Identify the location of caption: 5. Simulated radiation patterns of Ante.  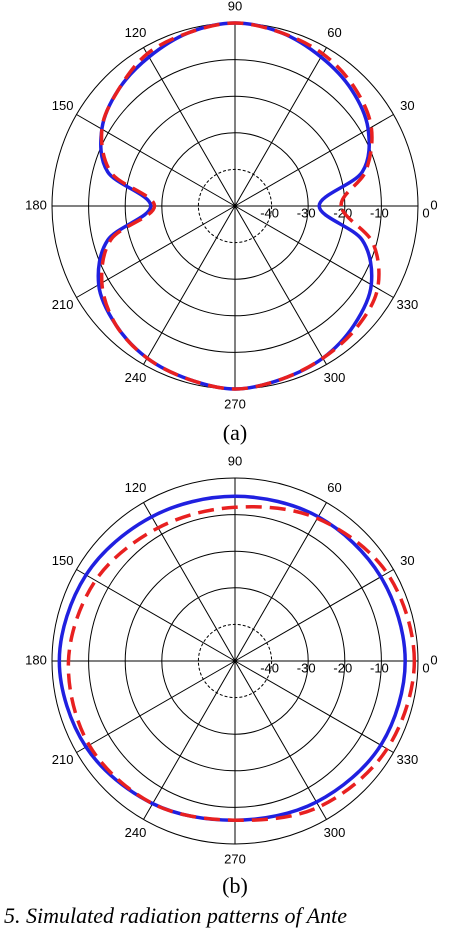
(175, 915).